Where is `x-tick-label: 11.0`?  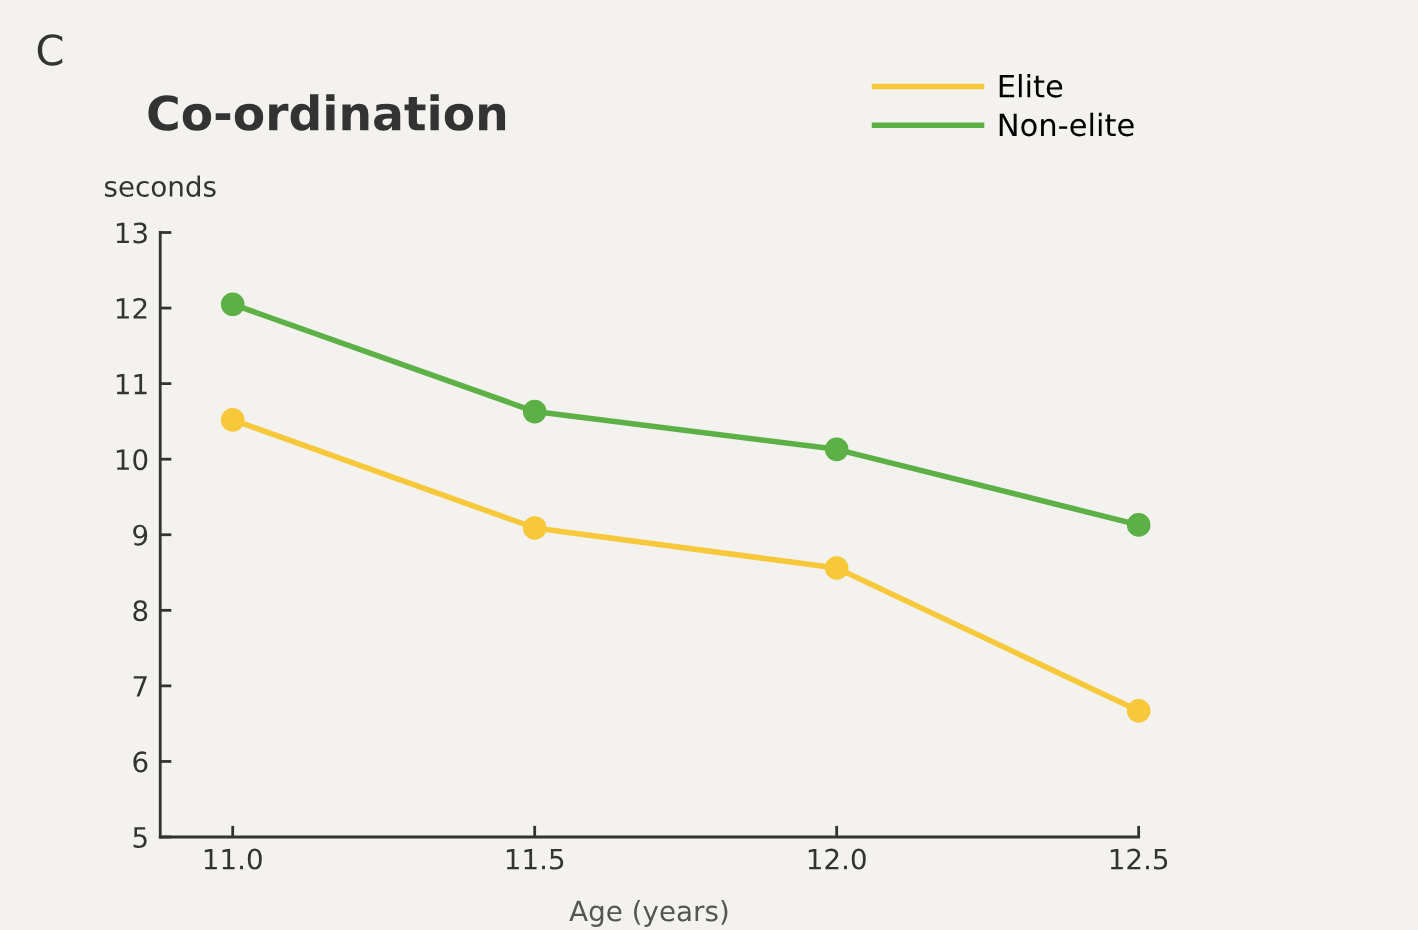
x-tick-label: 11.0 is located at coordinates (233, 859).